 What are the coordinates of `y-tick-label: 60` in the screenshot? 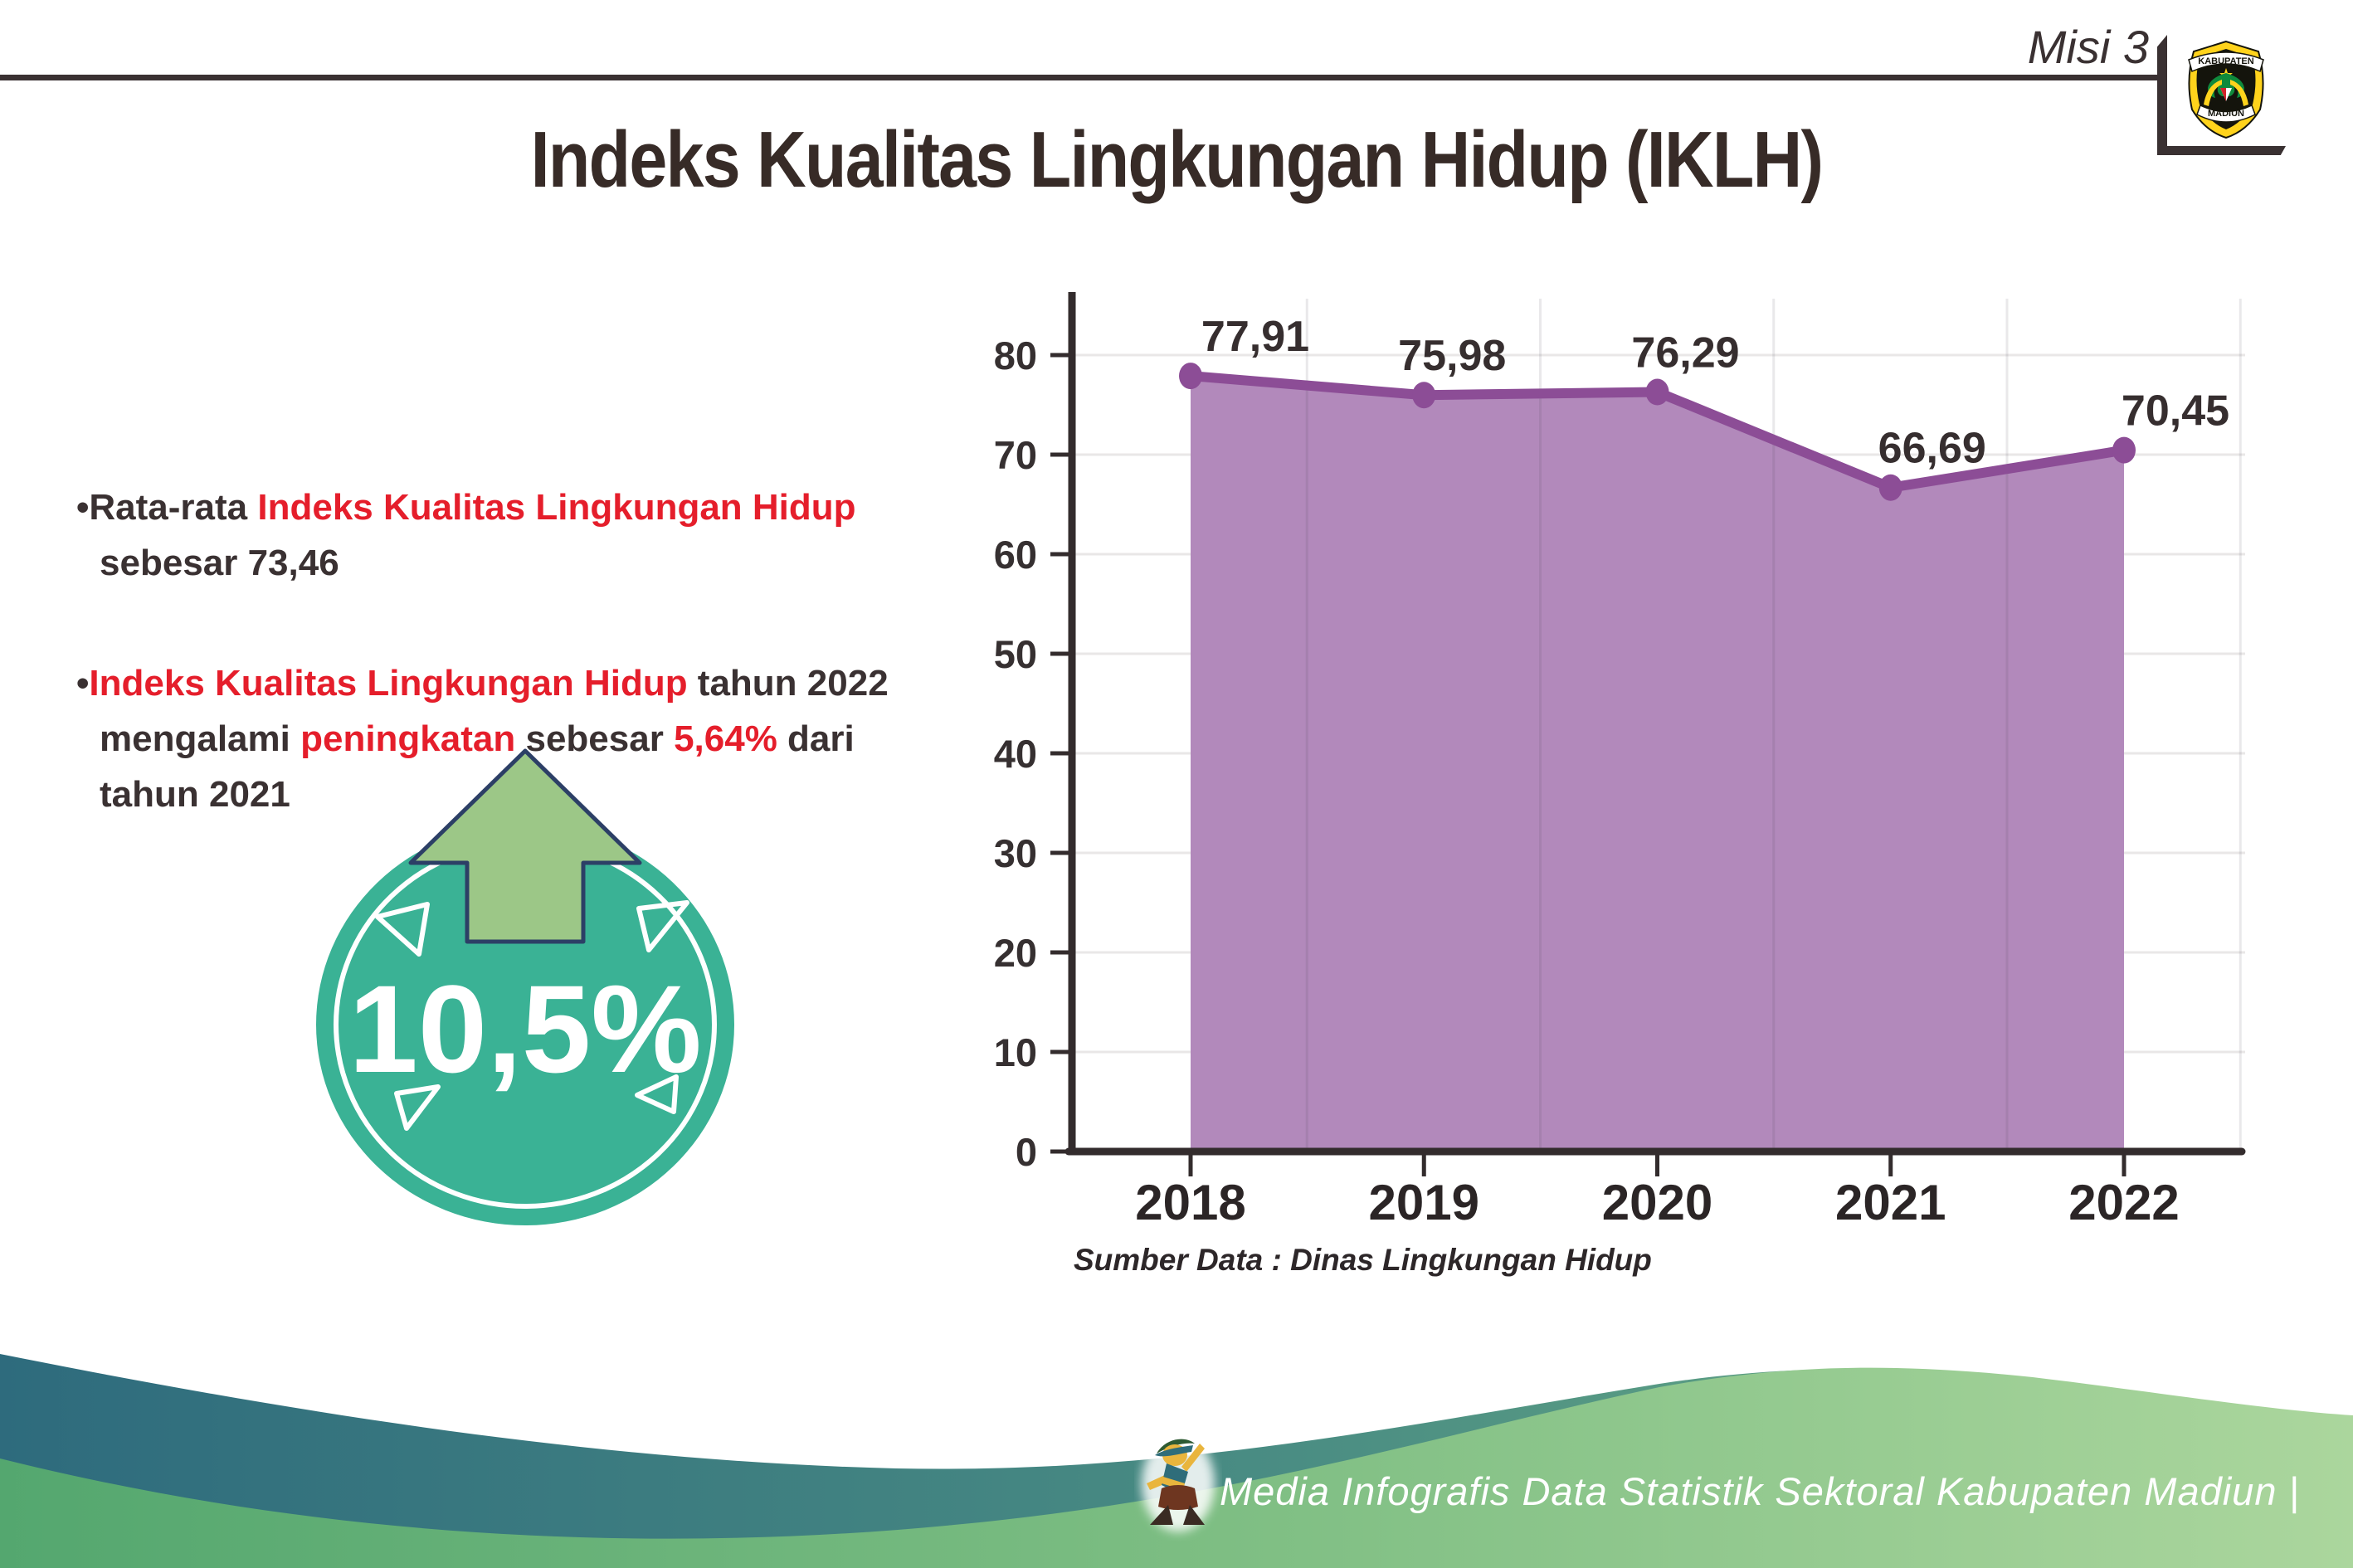 It's located at (1015, 555).